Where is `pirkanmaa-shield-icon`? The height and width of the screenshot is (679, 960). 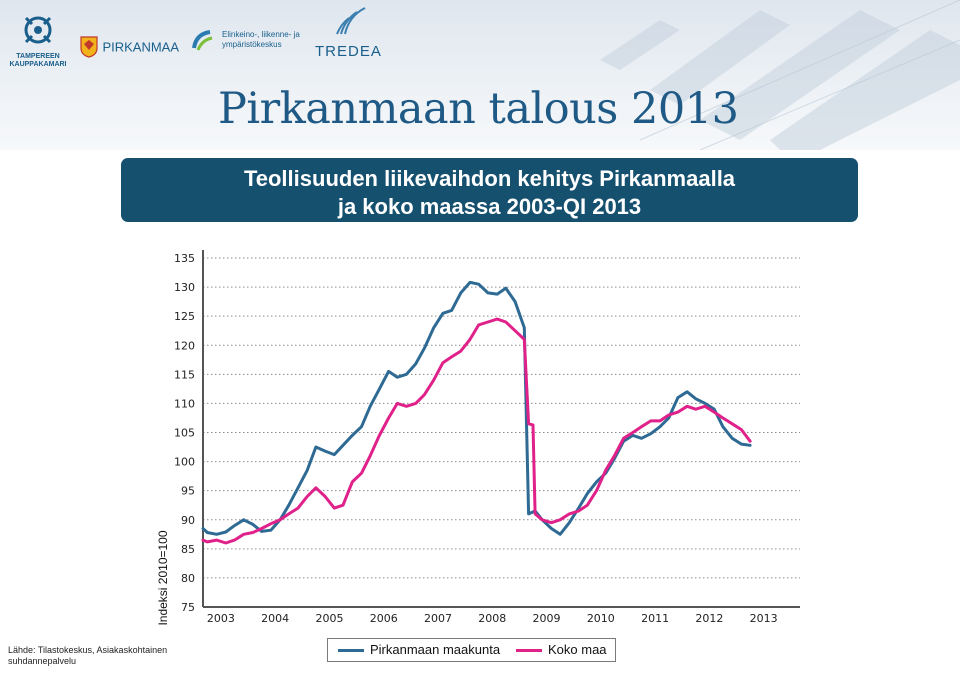
pirkanmaa-shield-icon is located at coordinates (89, 47).